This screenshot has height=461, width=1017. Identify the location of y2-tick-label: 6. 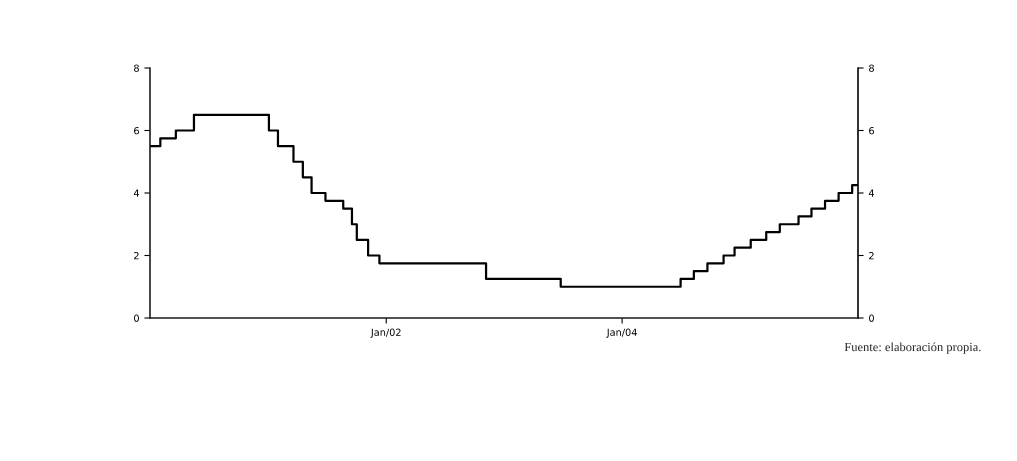
(871, 130).